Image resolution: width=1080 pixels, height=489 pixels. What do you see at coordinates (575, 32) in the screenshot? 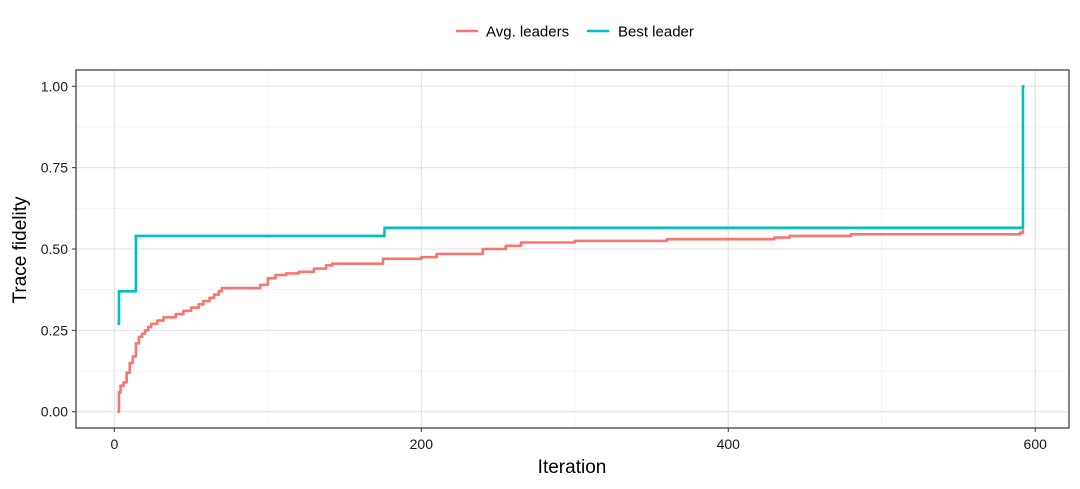
I see `legend: Avg. leaders Best leader` at bounding box center [575, 32].